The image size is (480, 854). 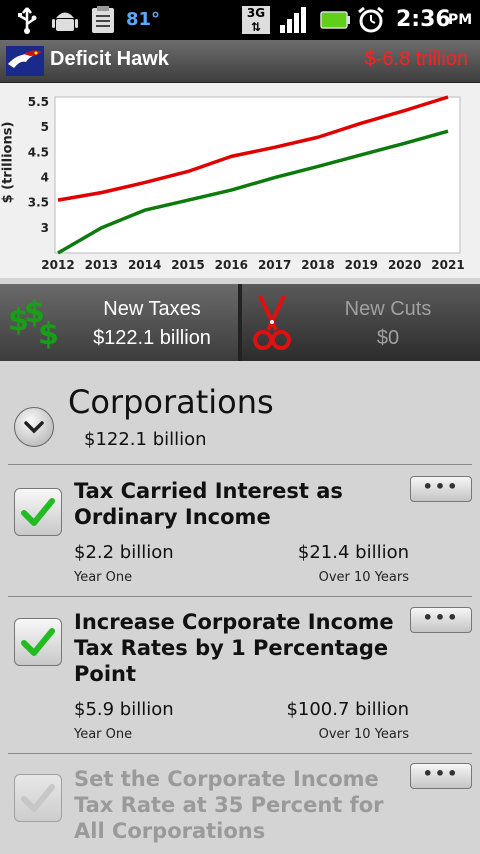 I want to click on item-title: Tax Carried Interest as Ordinary Income, so click(x=208, y=504).